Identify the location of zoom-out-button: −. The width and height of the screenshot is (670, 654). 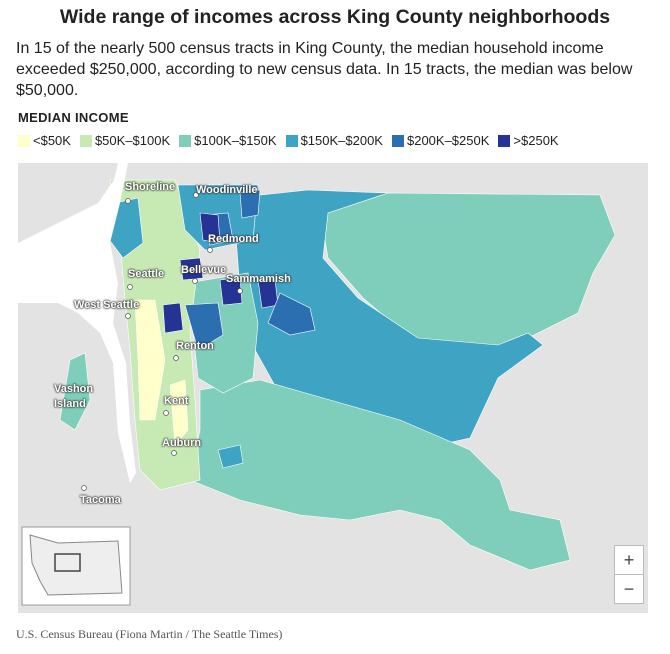
(629, 589).